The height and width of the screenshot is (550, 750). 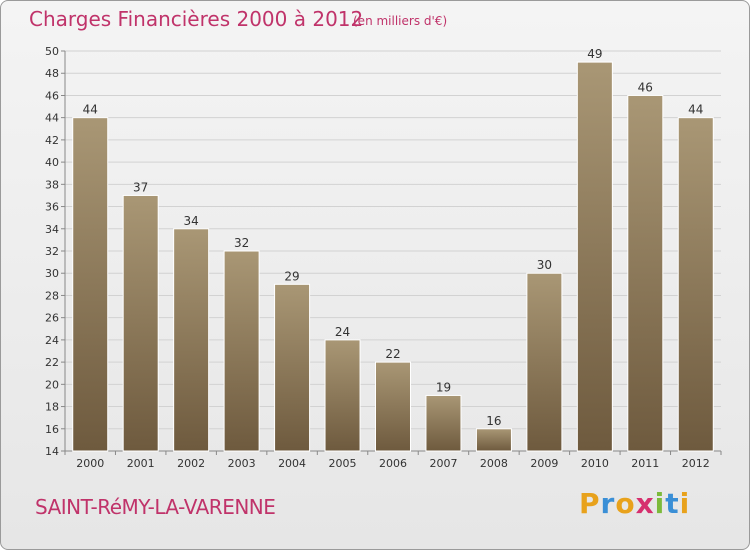 What do you see at coordinates (191, 340) in the screenshot?
I see `bar-2002` at bounding box center [191, 340].